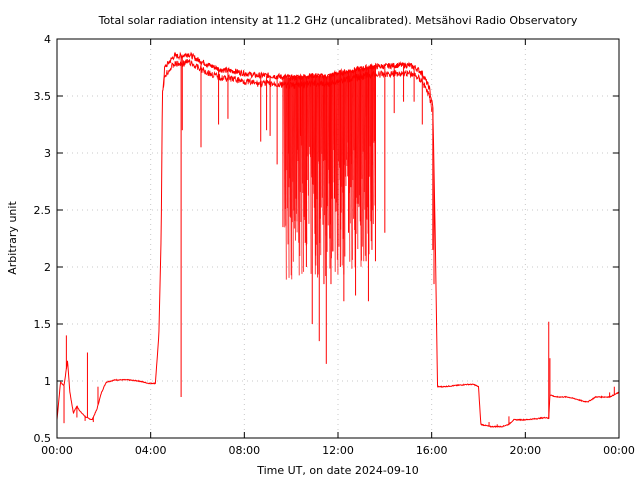 This screenshot has height=480, width=640. Describe the element at coordinates (432, 450) in the screenshot. I see `x-tick-label: 16:00` at that location.